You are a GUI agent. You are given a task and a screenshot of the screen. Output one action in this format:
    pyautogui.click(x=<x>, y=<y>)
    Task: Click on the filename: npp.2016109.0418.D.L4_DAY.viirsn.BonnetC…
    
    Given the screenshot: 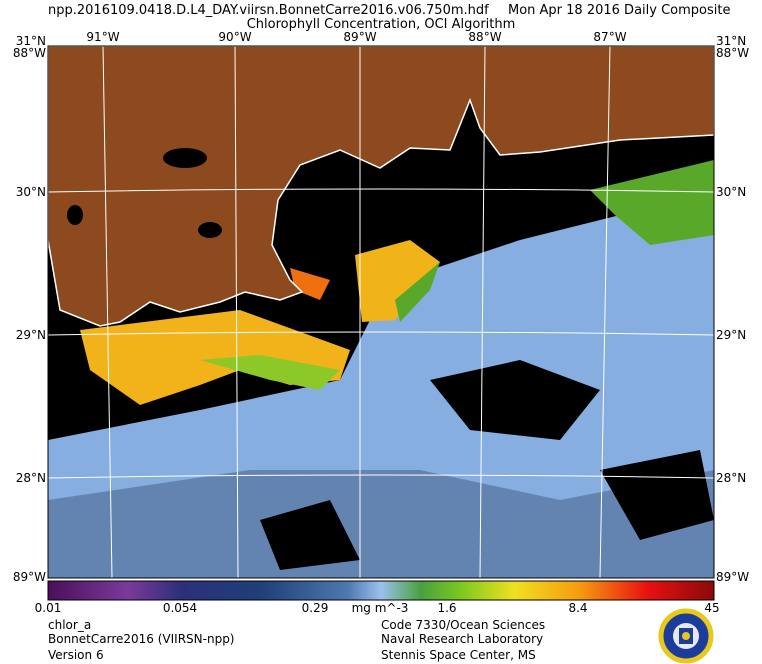 What is the action you would take?
    pyautogui.click(x=268, y=10)
    